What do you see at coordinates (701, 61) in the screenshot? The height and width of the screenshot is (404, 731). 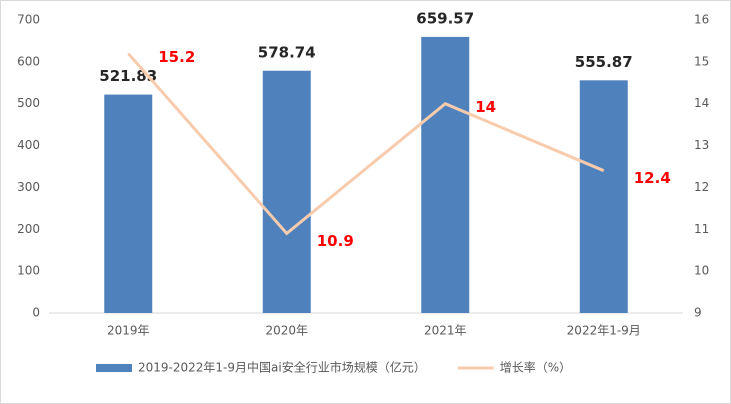 I see `y2-tick-label: 15` at bounding box center [701, 61].